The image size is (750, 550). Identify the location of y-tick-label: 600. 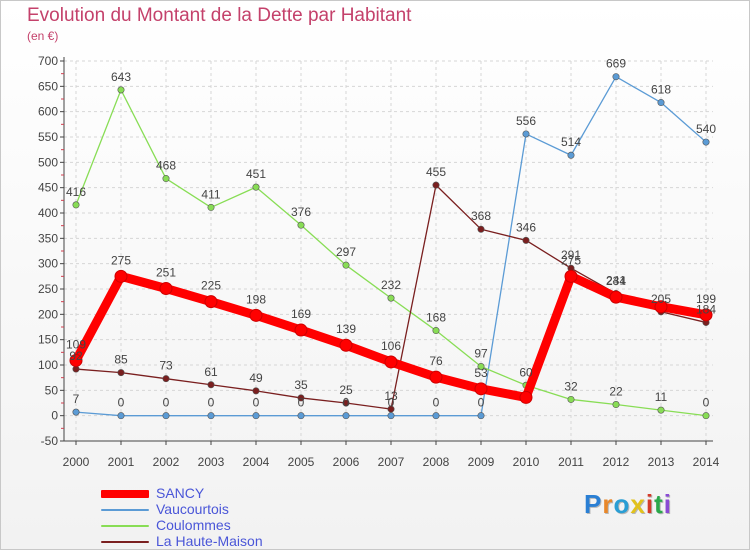
(48, 112).